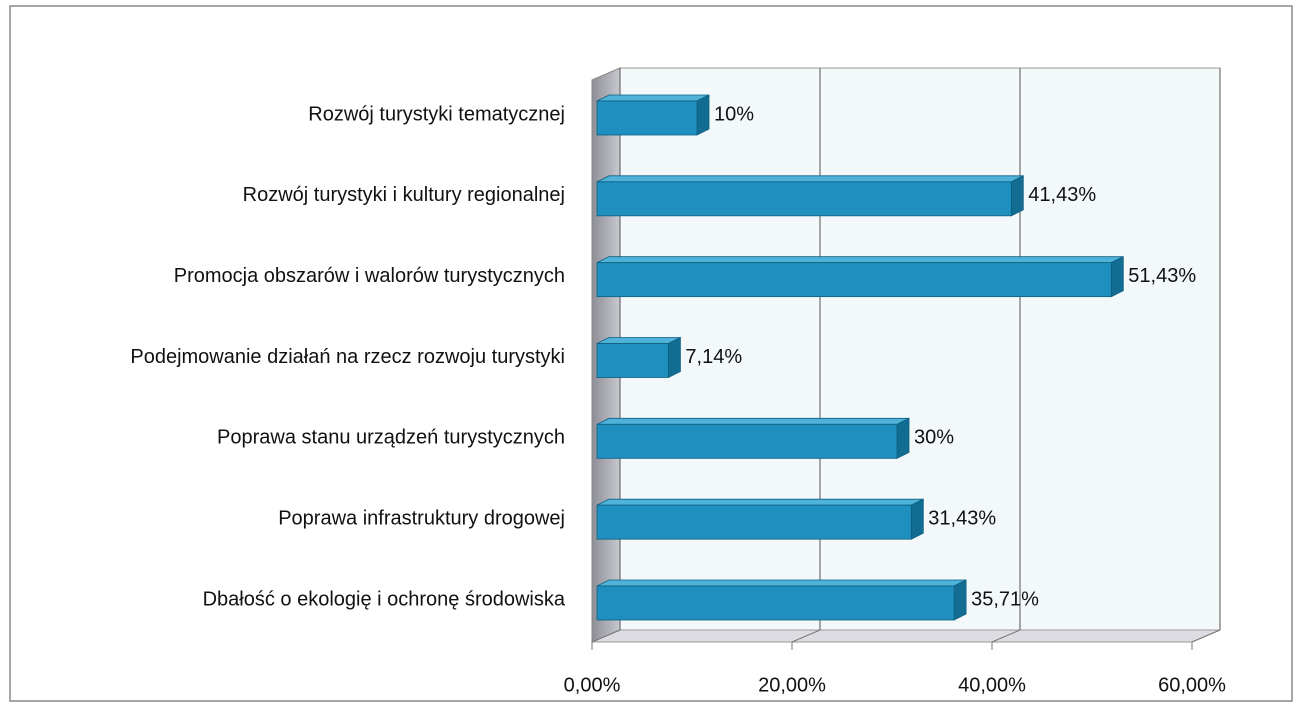  What do you see at coordinates (421, 518) in the screenshot?
I see `y-tick-label: Poprawa infrastruktury drogowej` at bounding box center [421, 518].